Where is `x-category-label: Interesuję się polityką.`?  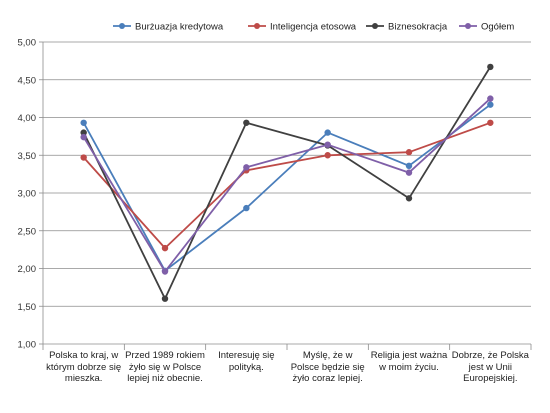
x-category-label: Interesuję się polityką. is located at coordinates (246, 361).